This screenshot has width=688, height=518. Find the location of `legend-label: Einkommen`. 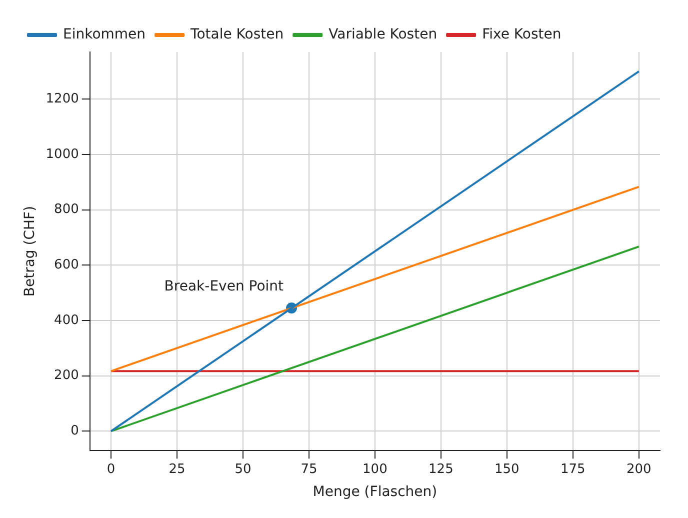

legend-label: Einkommen is located at coordinates (104, 34).